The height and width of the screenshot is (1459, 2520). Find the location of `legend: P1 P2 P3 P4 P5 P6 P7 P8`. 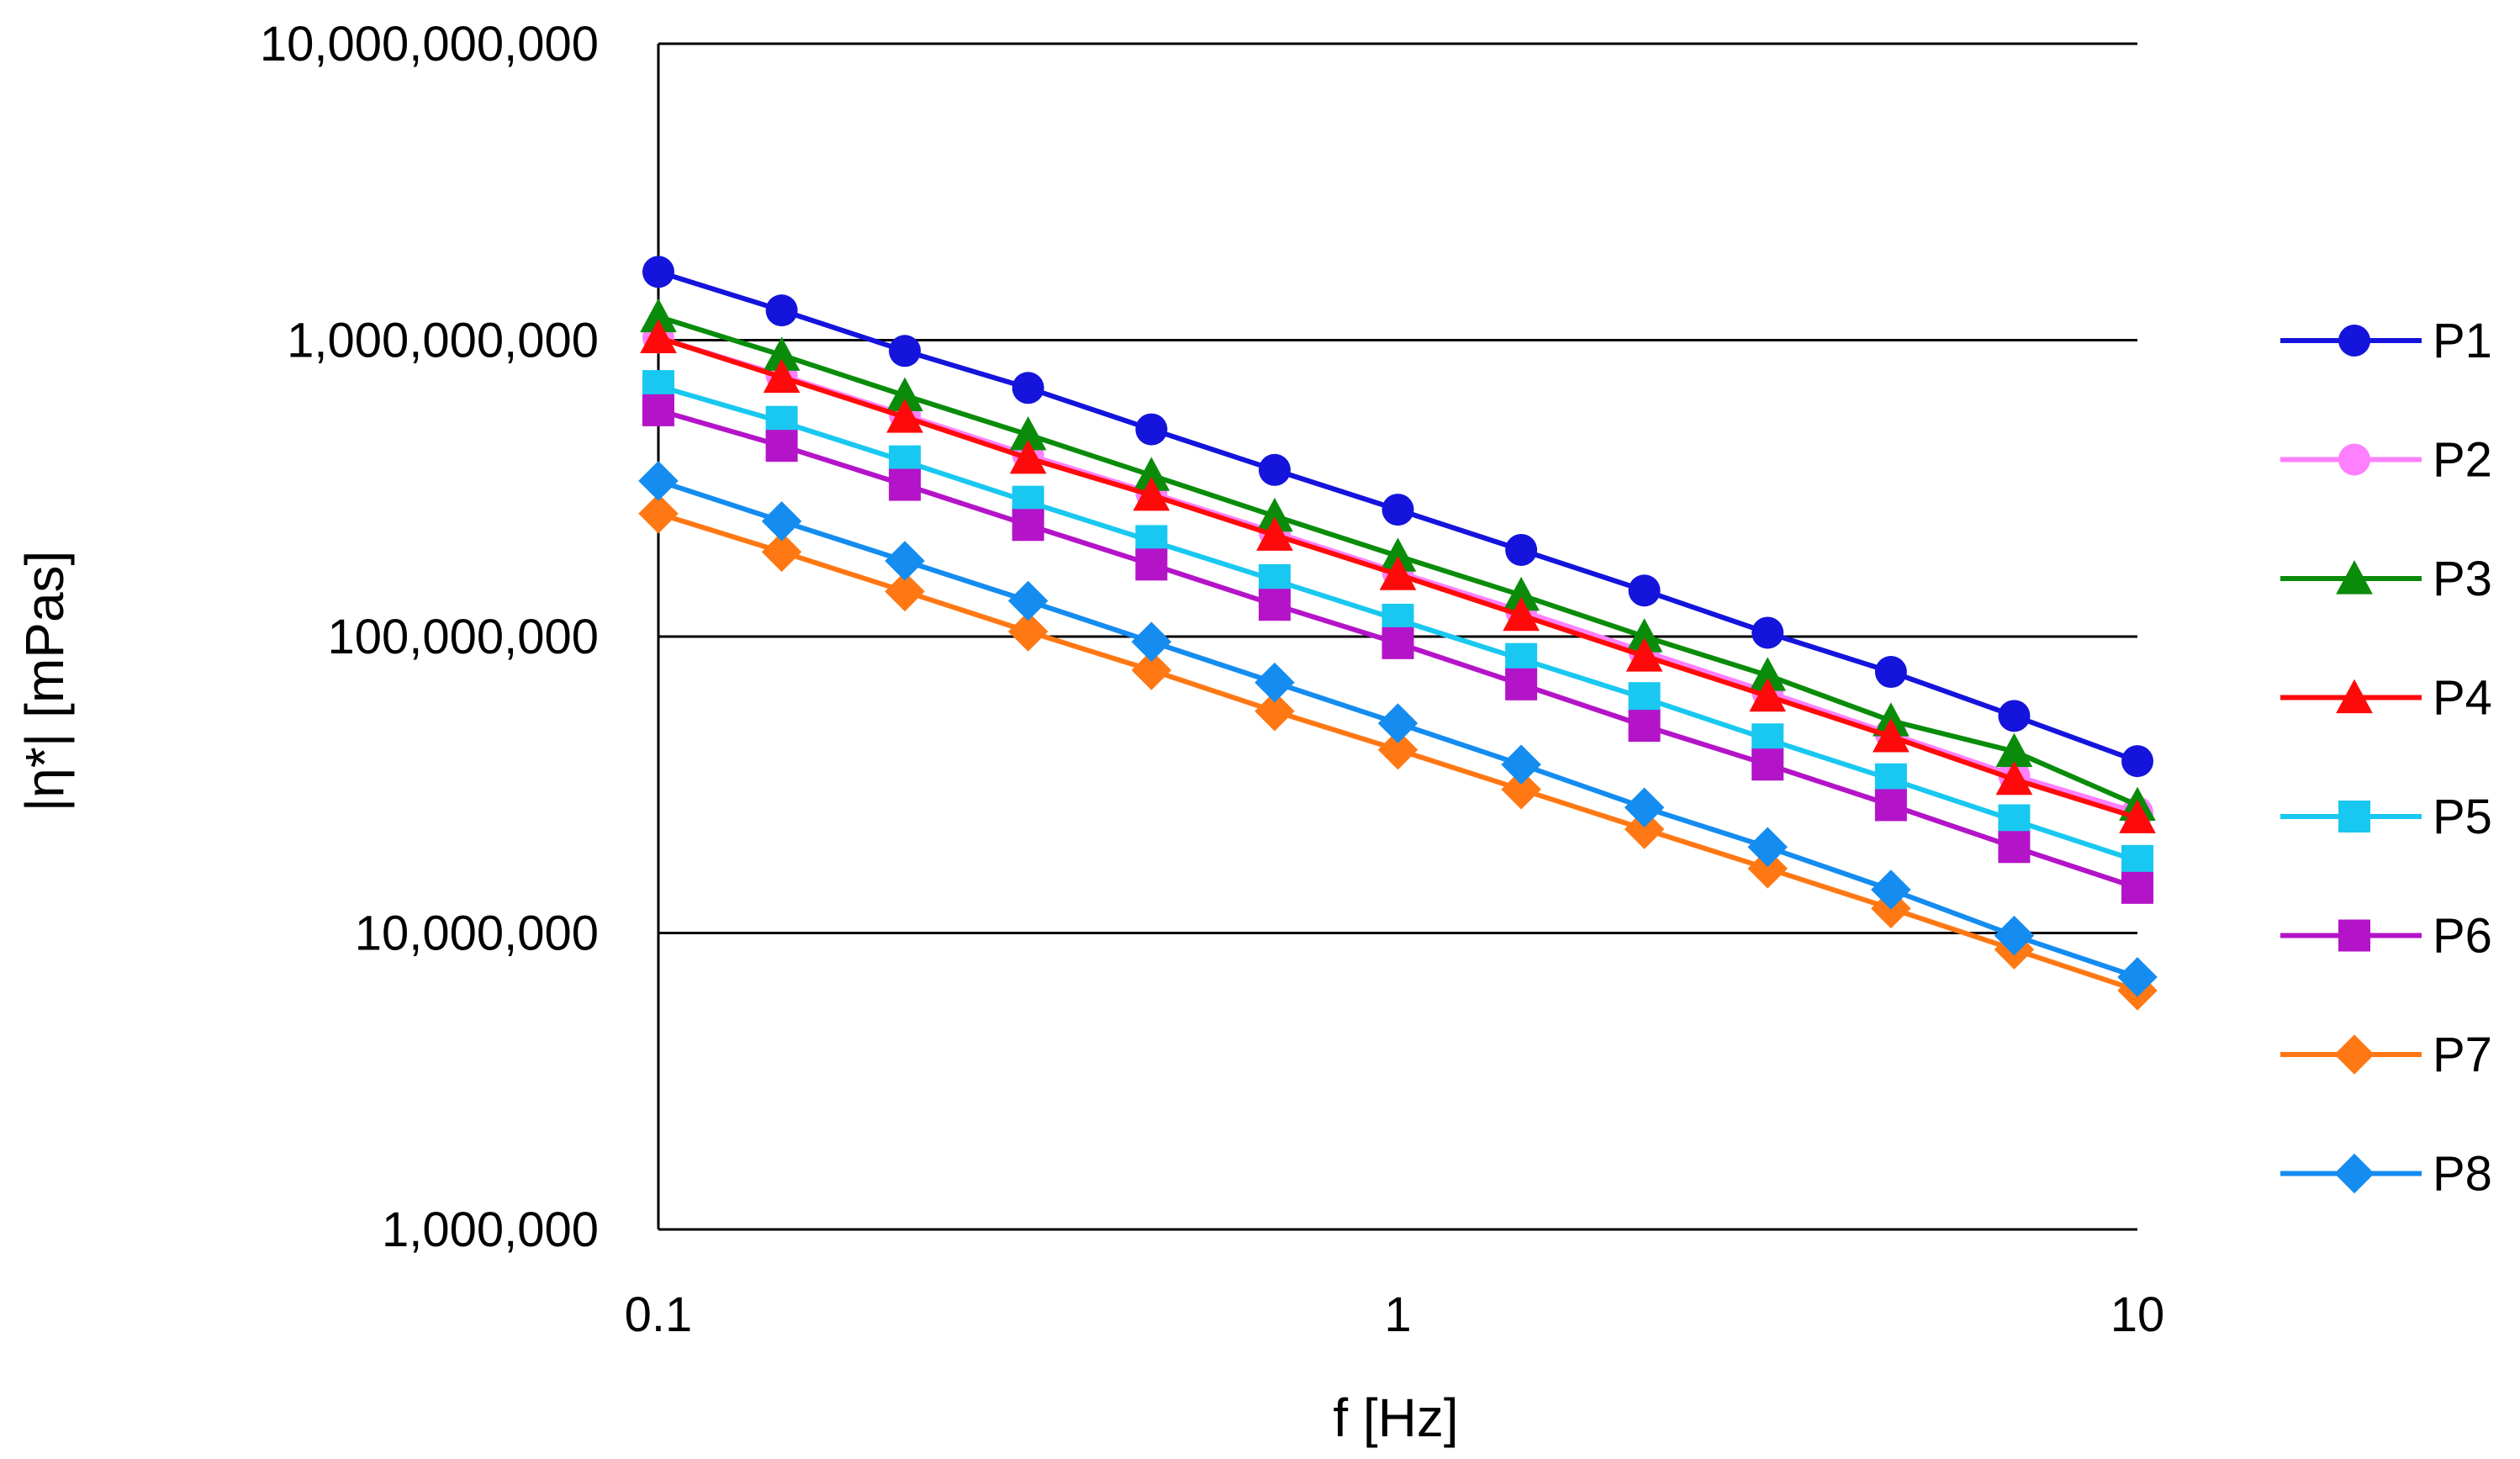

legend: P1 P2 P3 P4 P5 P6 P7 P8 is located at coordinates (2386, 758).